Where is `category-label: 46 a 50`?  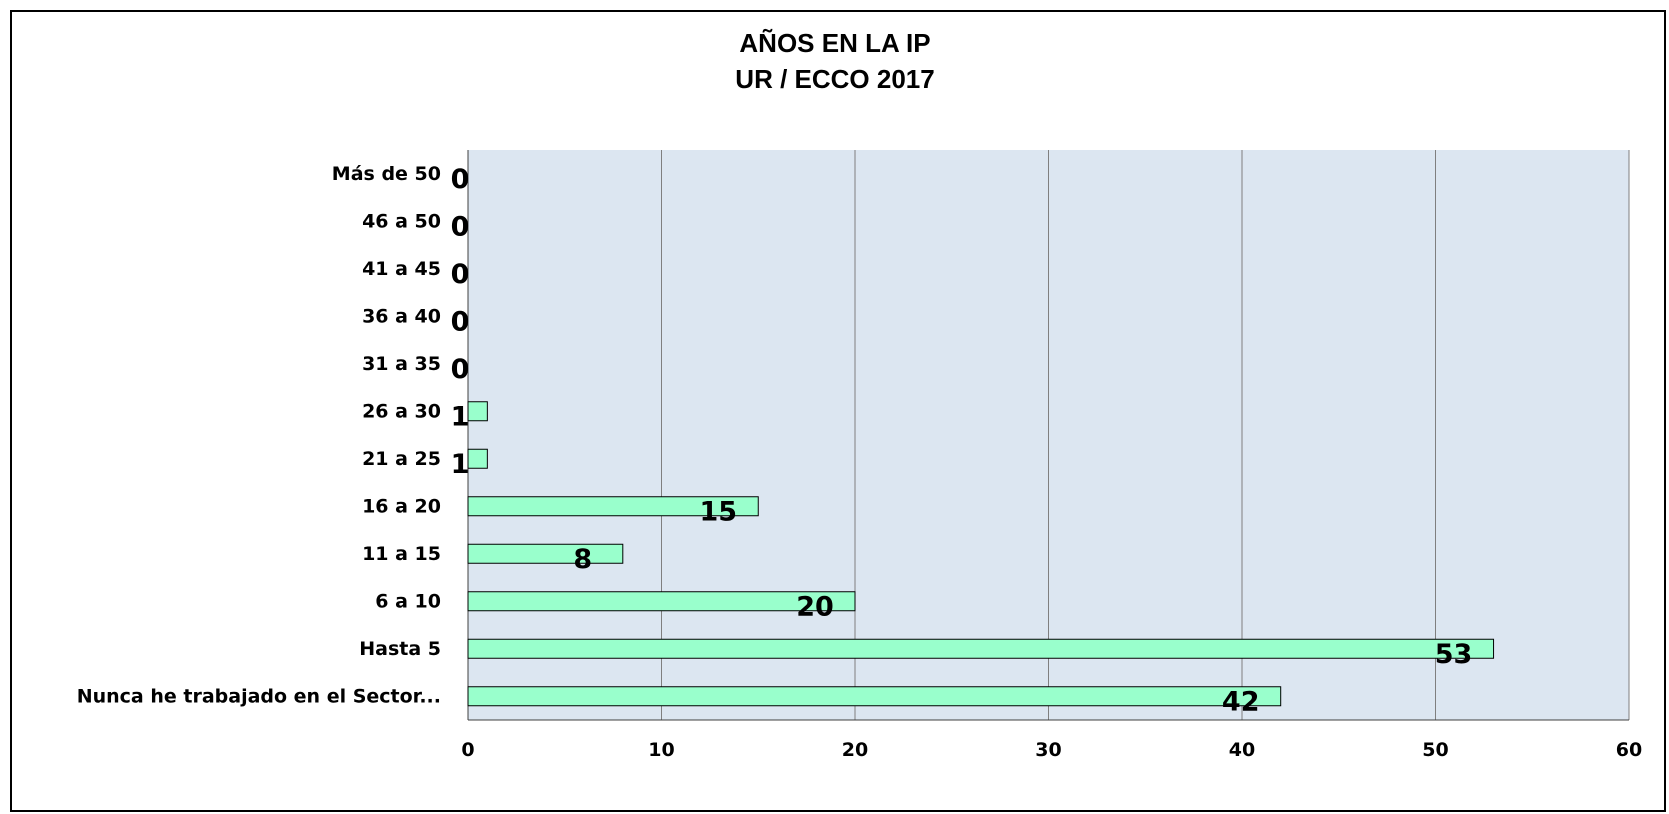 category-label: 46 a 50 is located at coordinates (401, 221).